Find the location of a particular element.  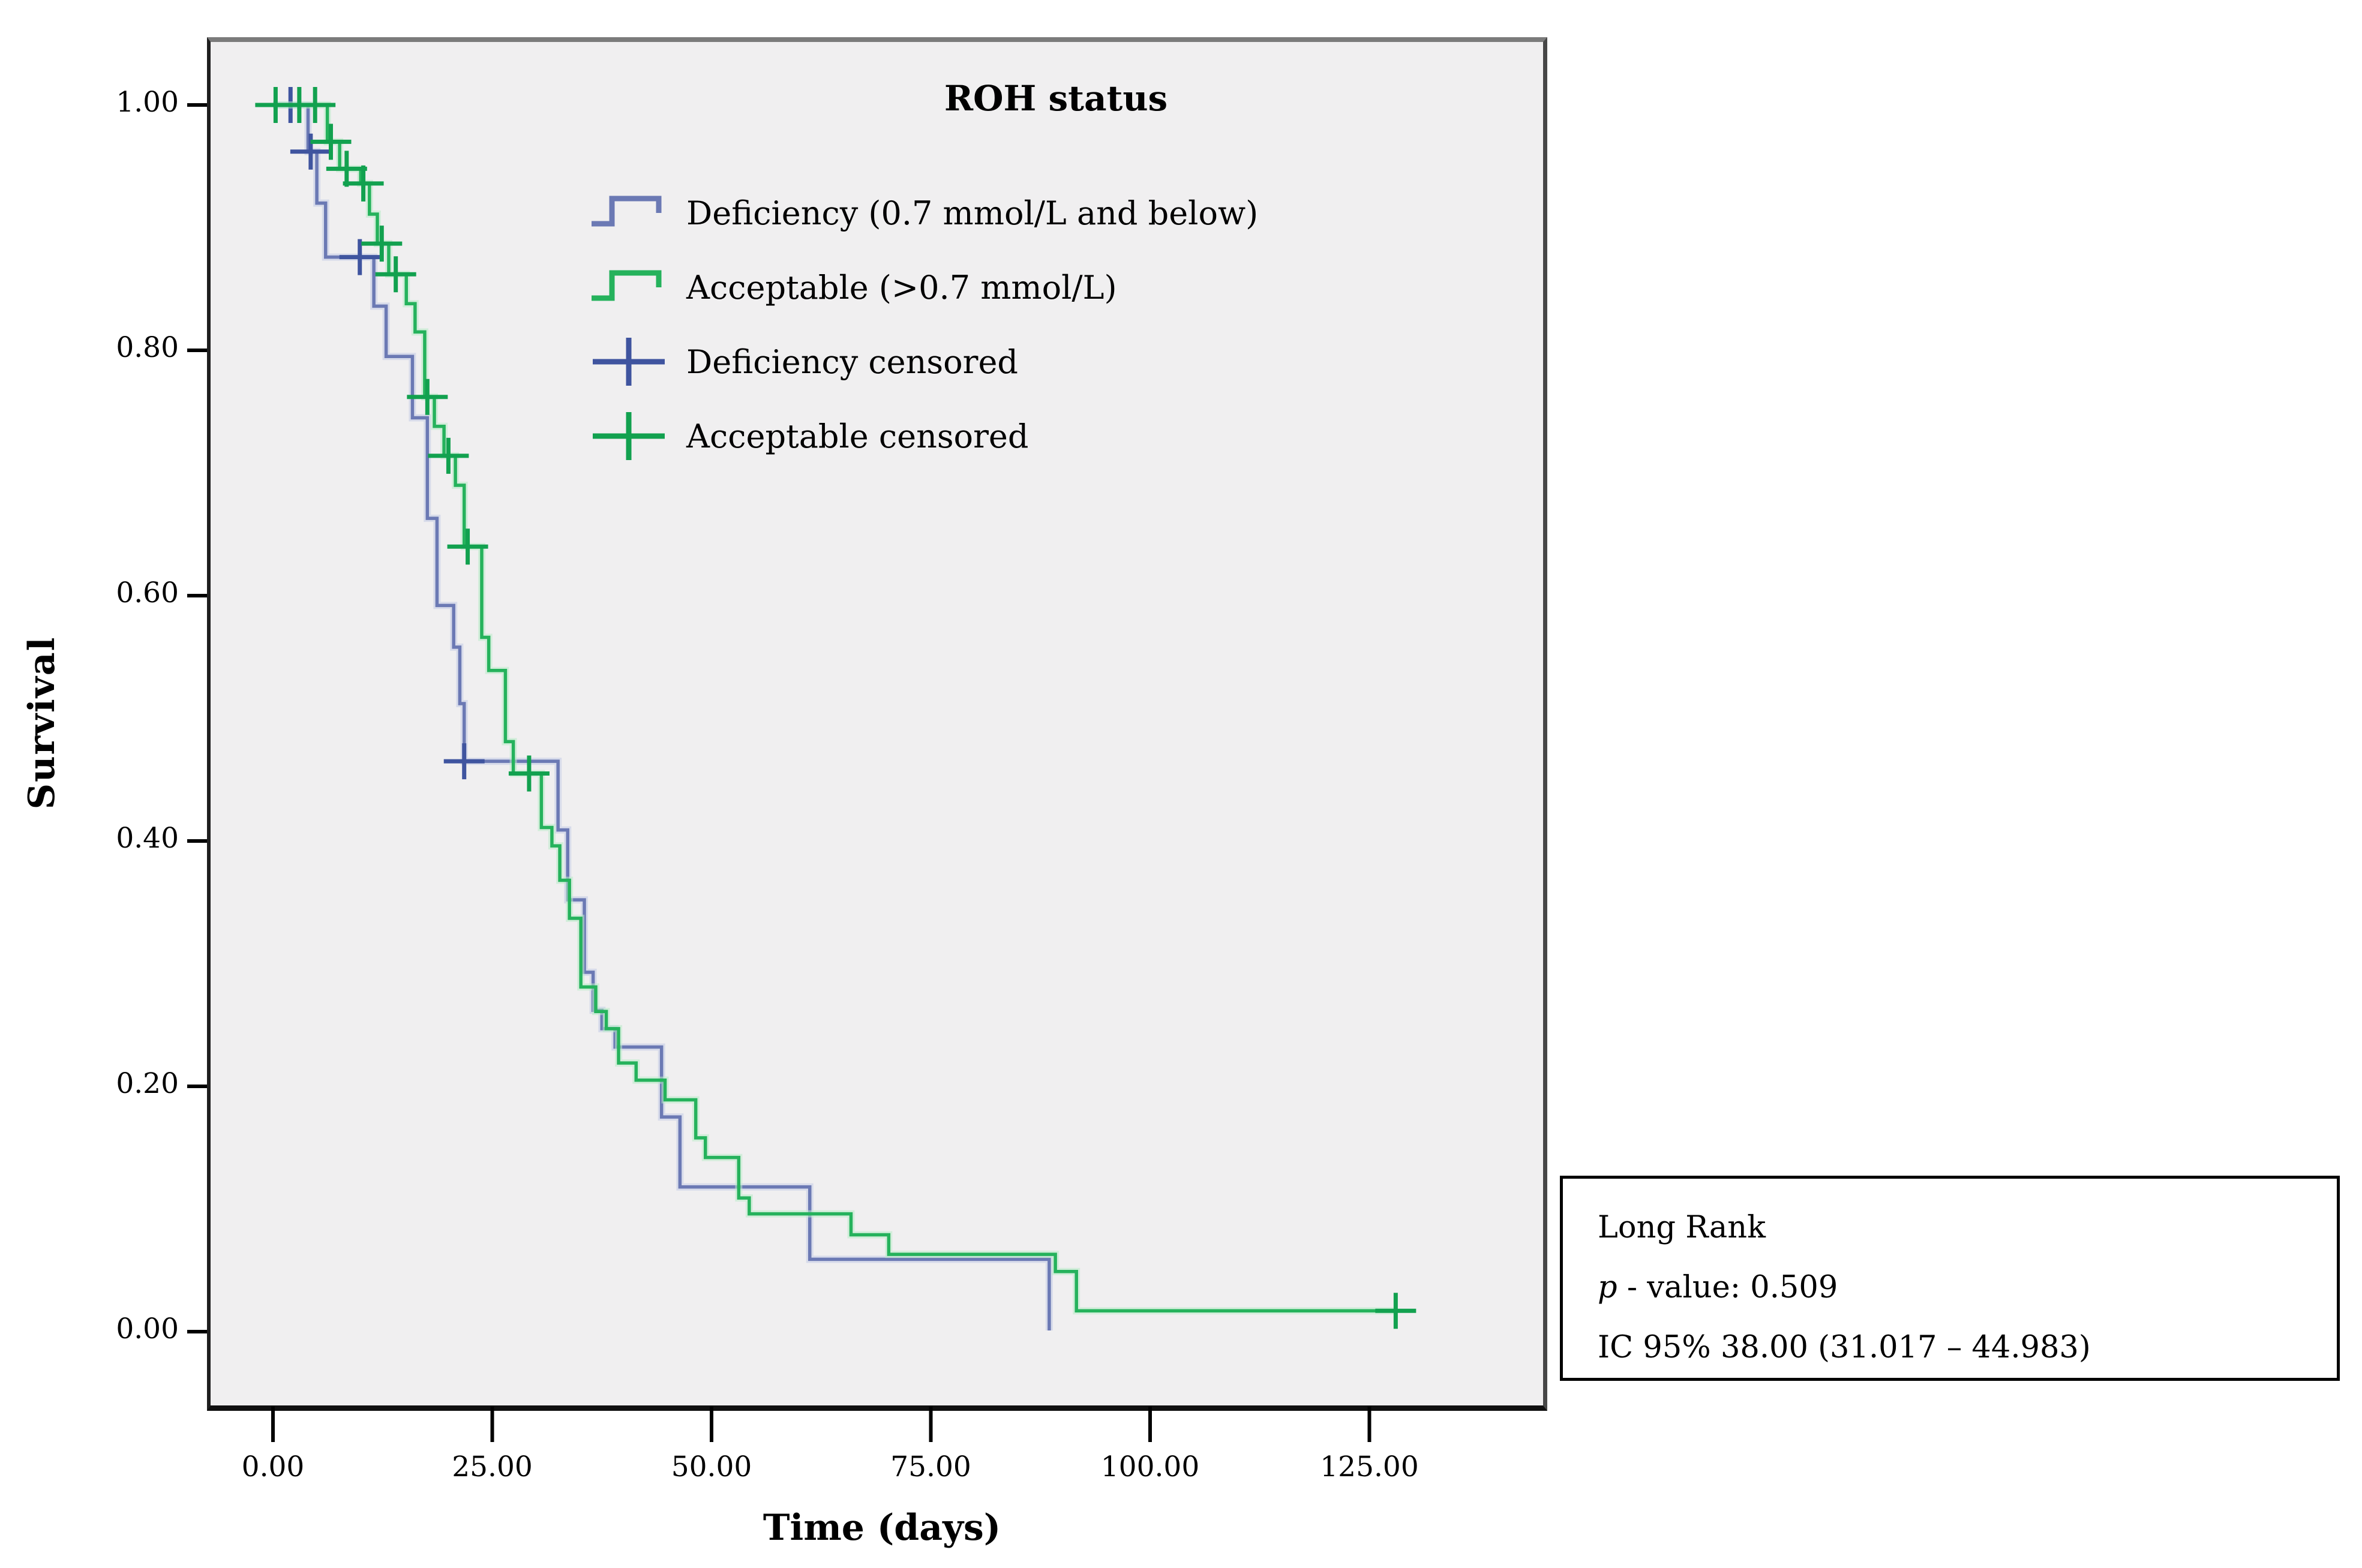

legend-item-acceptable-censored: Acceptable censored is located at coordinates (808, 436).